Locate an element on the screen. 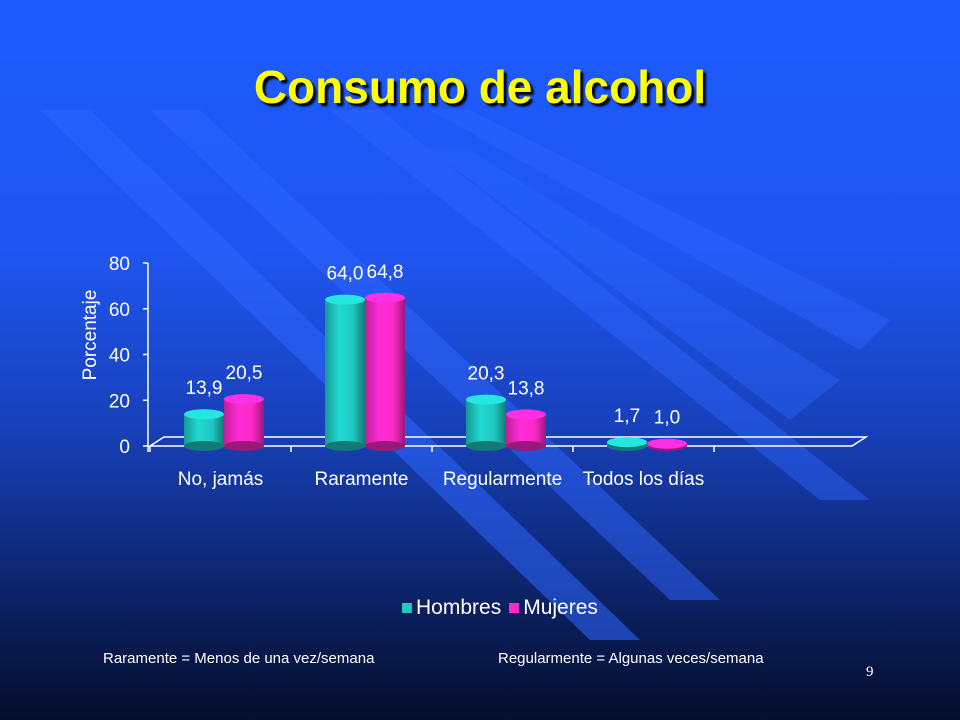 This screenshot has height=720, width=960. y-tick-label: 60 is located at coordinates (119, 310).